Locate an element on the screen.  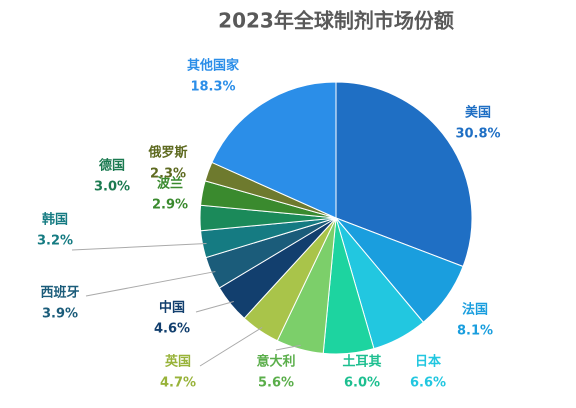
slice-label: 土耳其 is located at coordinates (361, 362).